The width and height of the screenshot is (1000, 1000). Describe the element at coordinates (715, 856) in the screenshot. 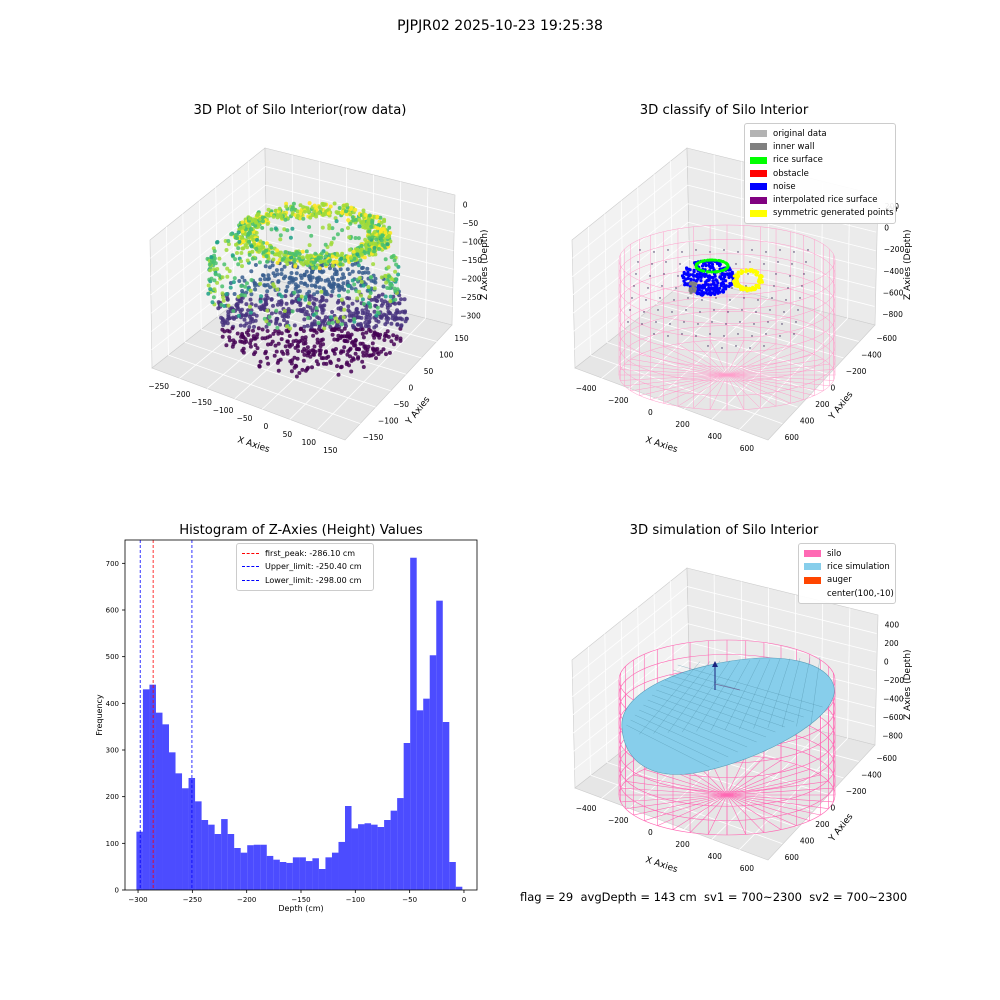

I see `x-tick-label: 400` at that location.